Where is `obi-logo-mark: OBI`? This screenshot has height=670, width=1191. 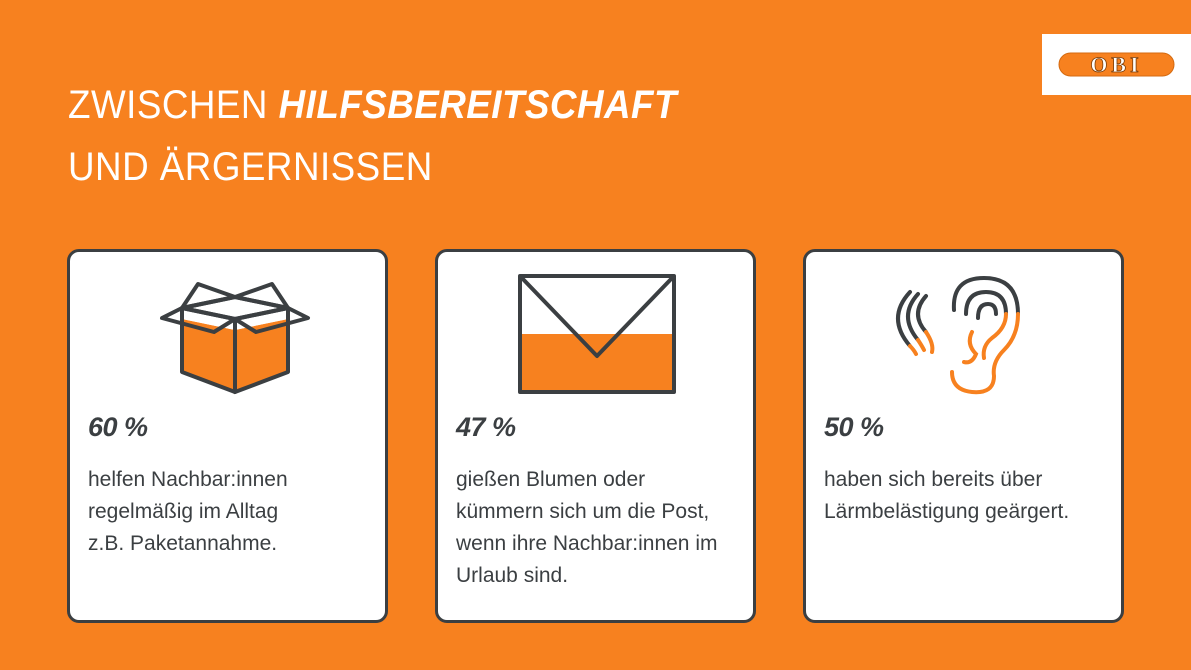 obi-logo-mark: OBI is located at coordinates (1116, 64).